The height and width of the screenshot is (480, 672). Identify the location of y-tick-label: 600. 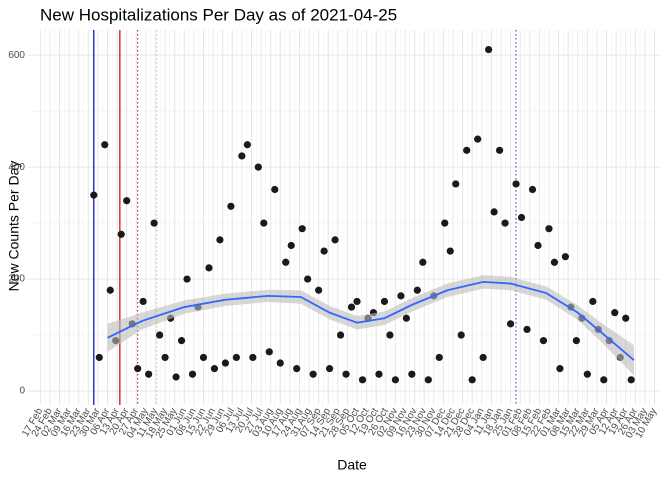
(16, 55).